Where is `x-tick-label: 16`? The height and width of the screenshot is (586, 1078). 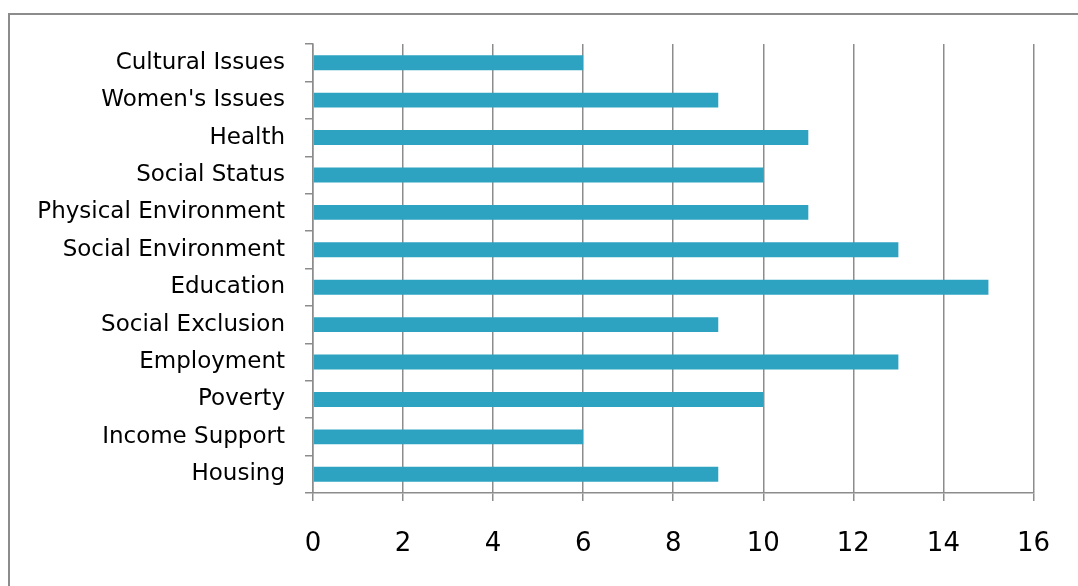
x-tick-label: 16 is located at coordinates (1033, 542).